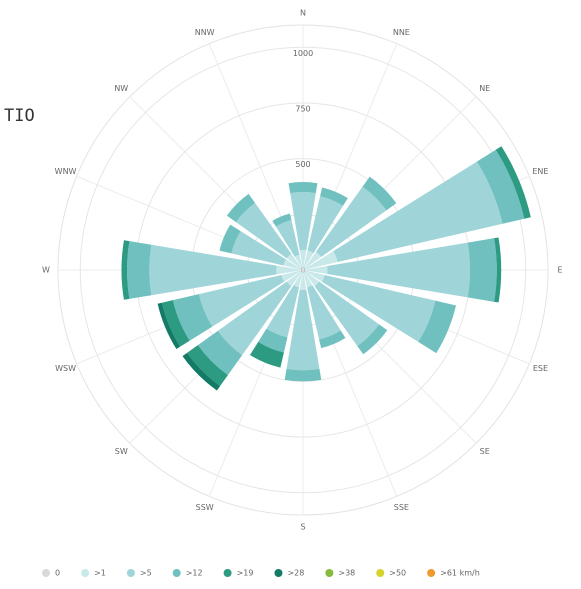 This screenshot has width=581, height=589. I want to click on direction-label: NNE, so click(401, 32).